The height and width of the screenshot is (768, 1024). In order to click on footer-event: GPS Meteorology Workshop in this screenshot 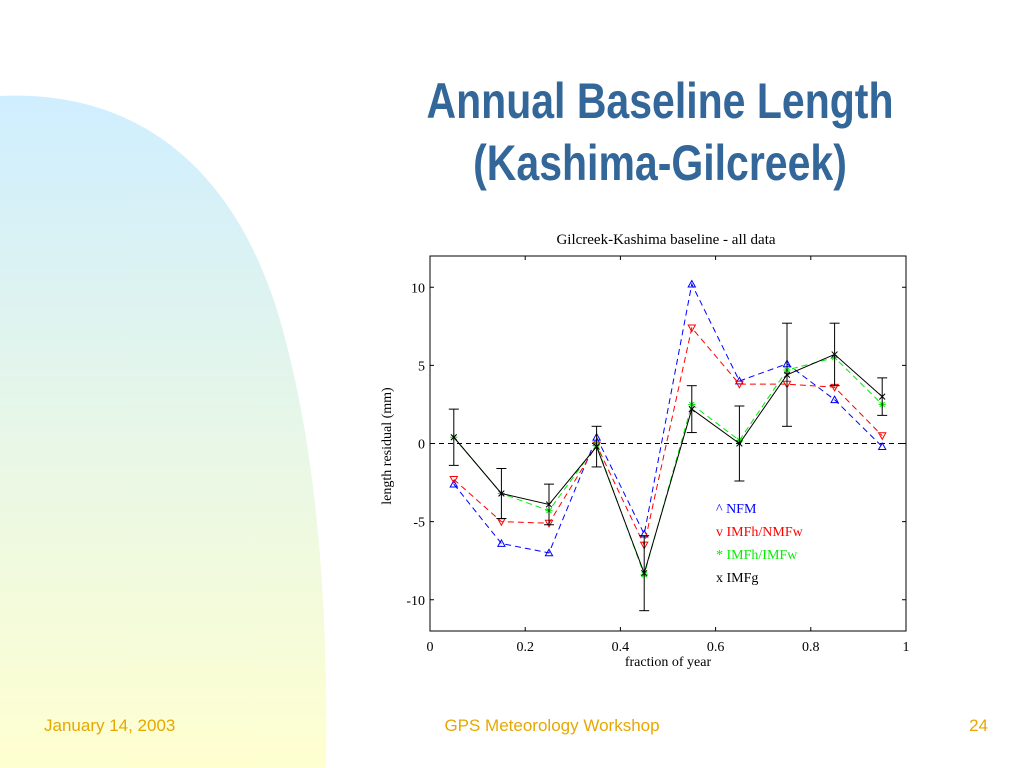, I will do `click(552, 725)`.